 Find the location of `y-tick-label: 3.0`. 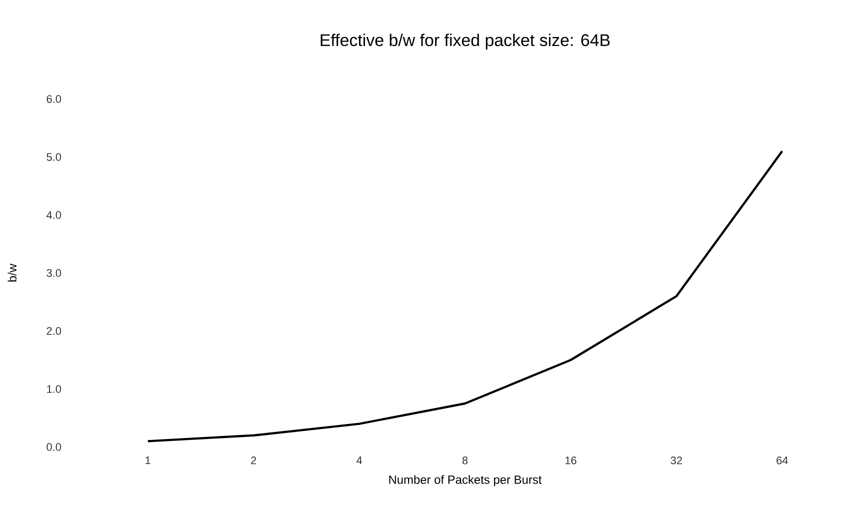

y-tick-label: 3.0 is located at coordinates (54, 273).